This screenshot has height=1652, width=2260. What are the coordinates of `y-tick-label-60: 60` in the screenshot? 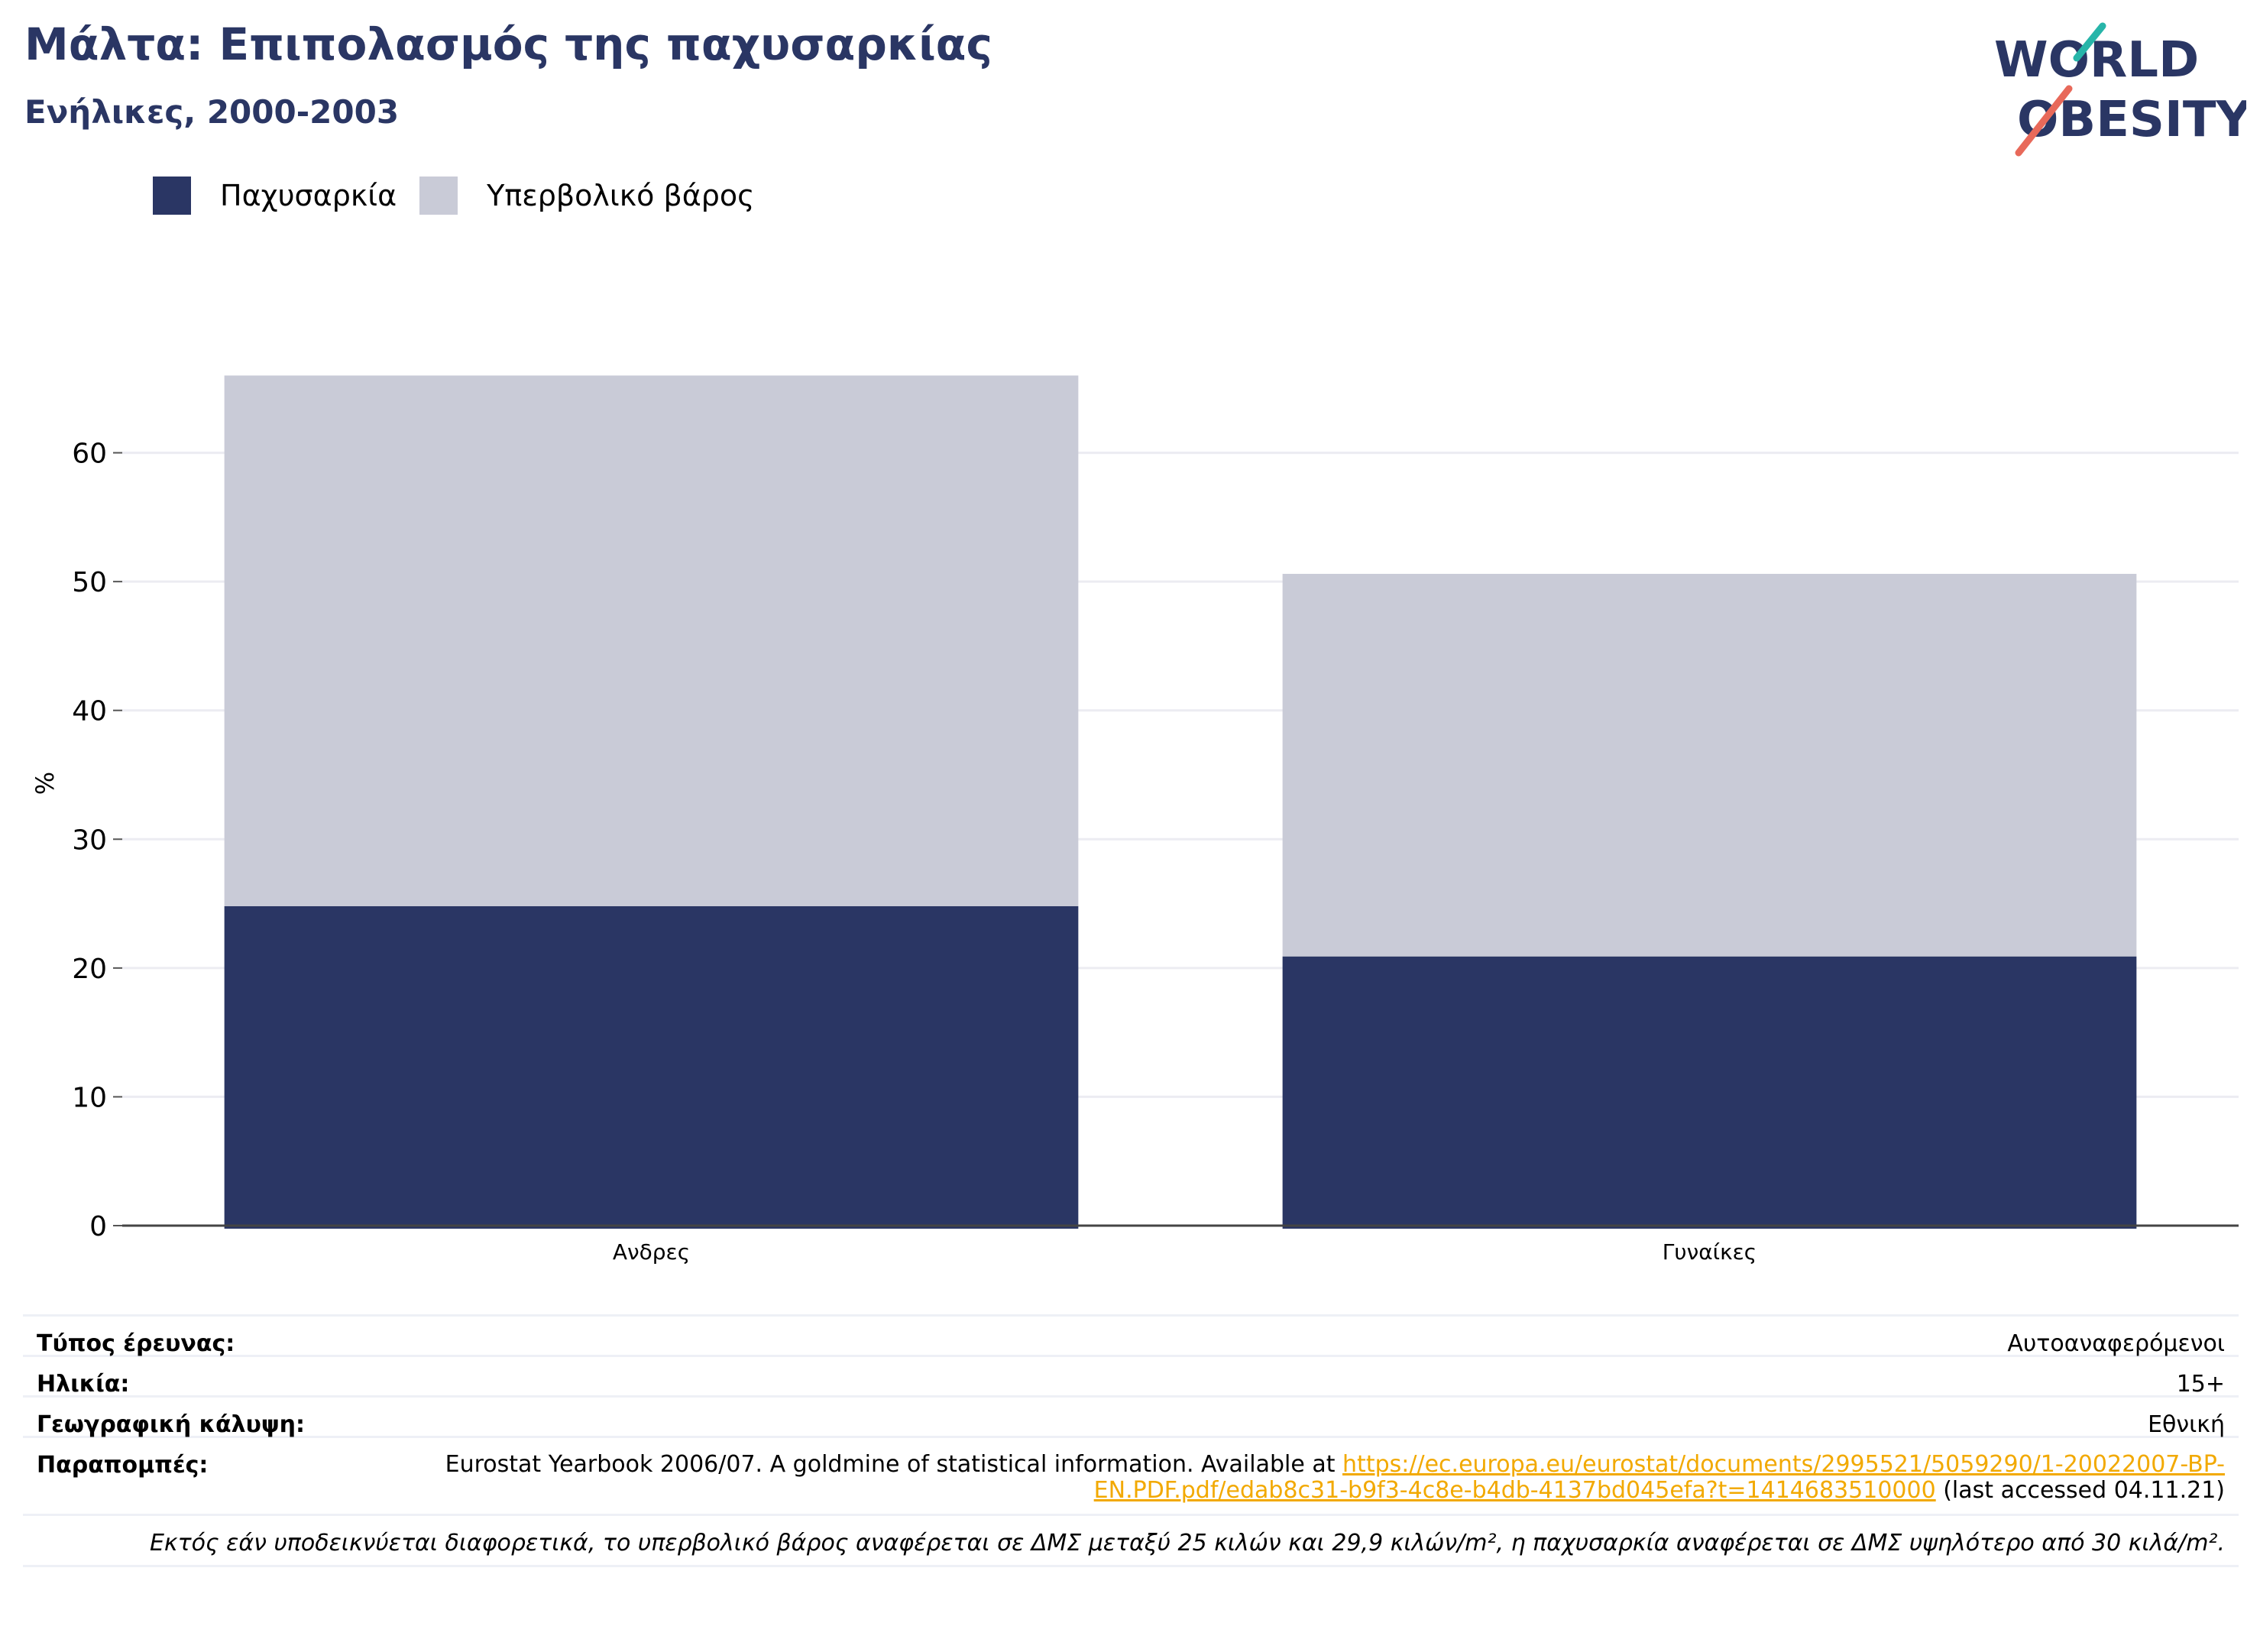 It's located at (89, 454).